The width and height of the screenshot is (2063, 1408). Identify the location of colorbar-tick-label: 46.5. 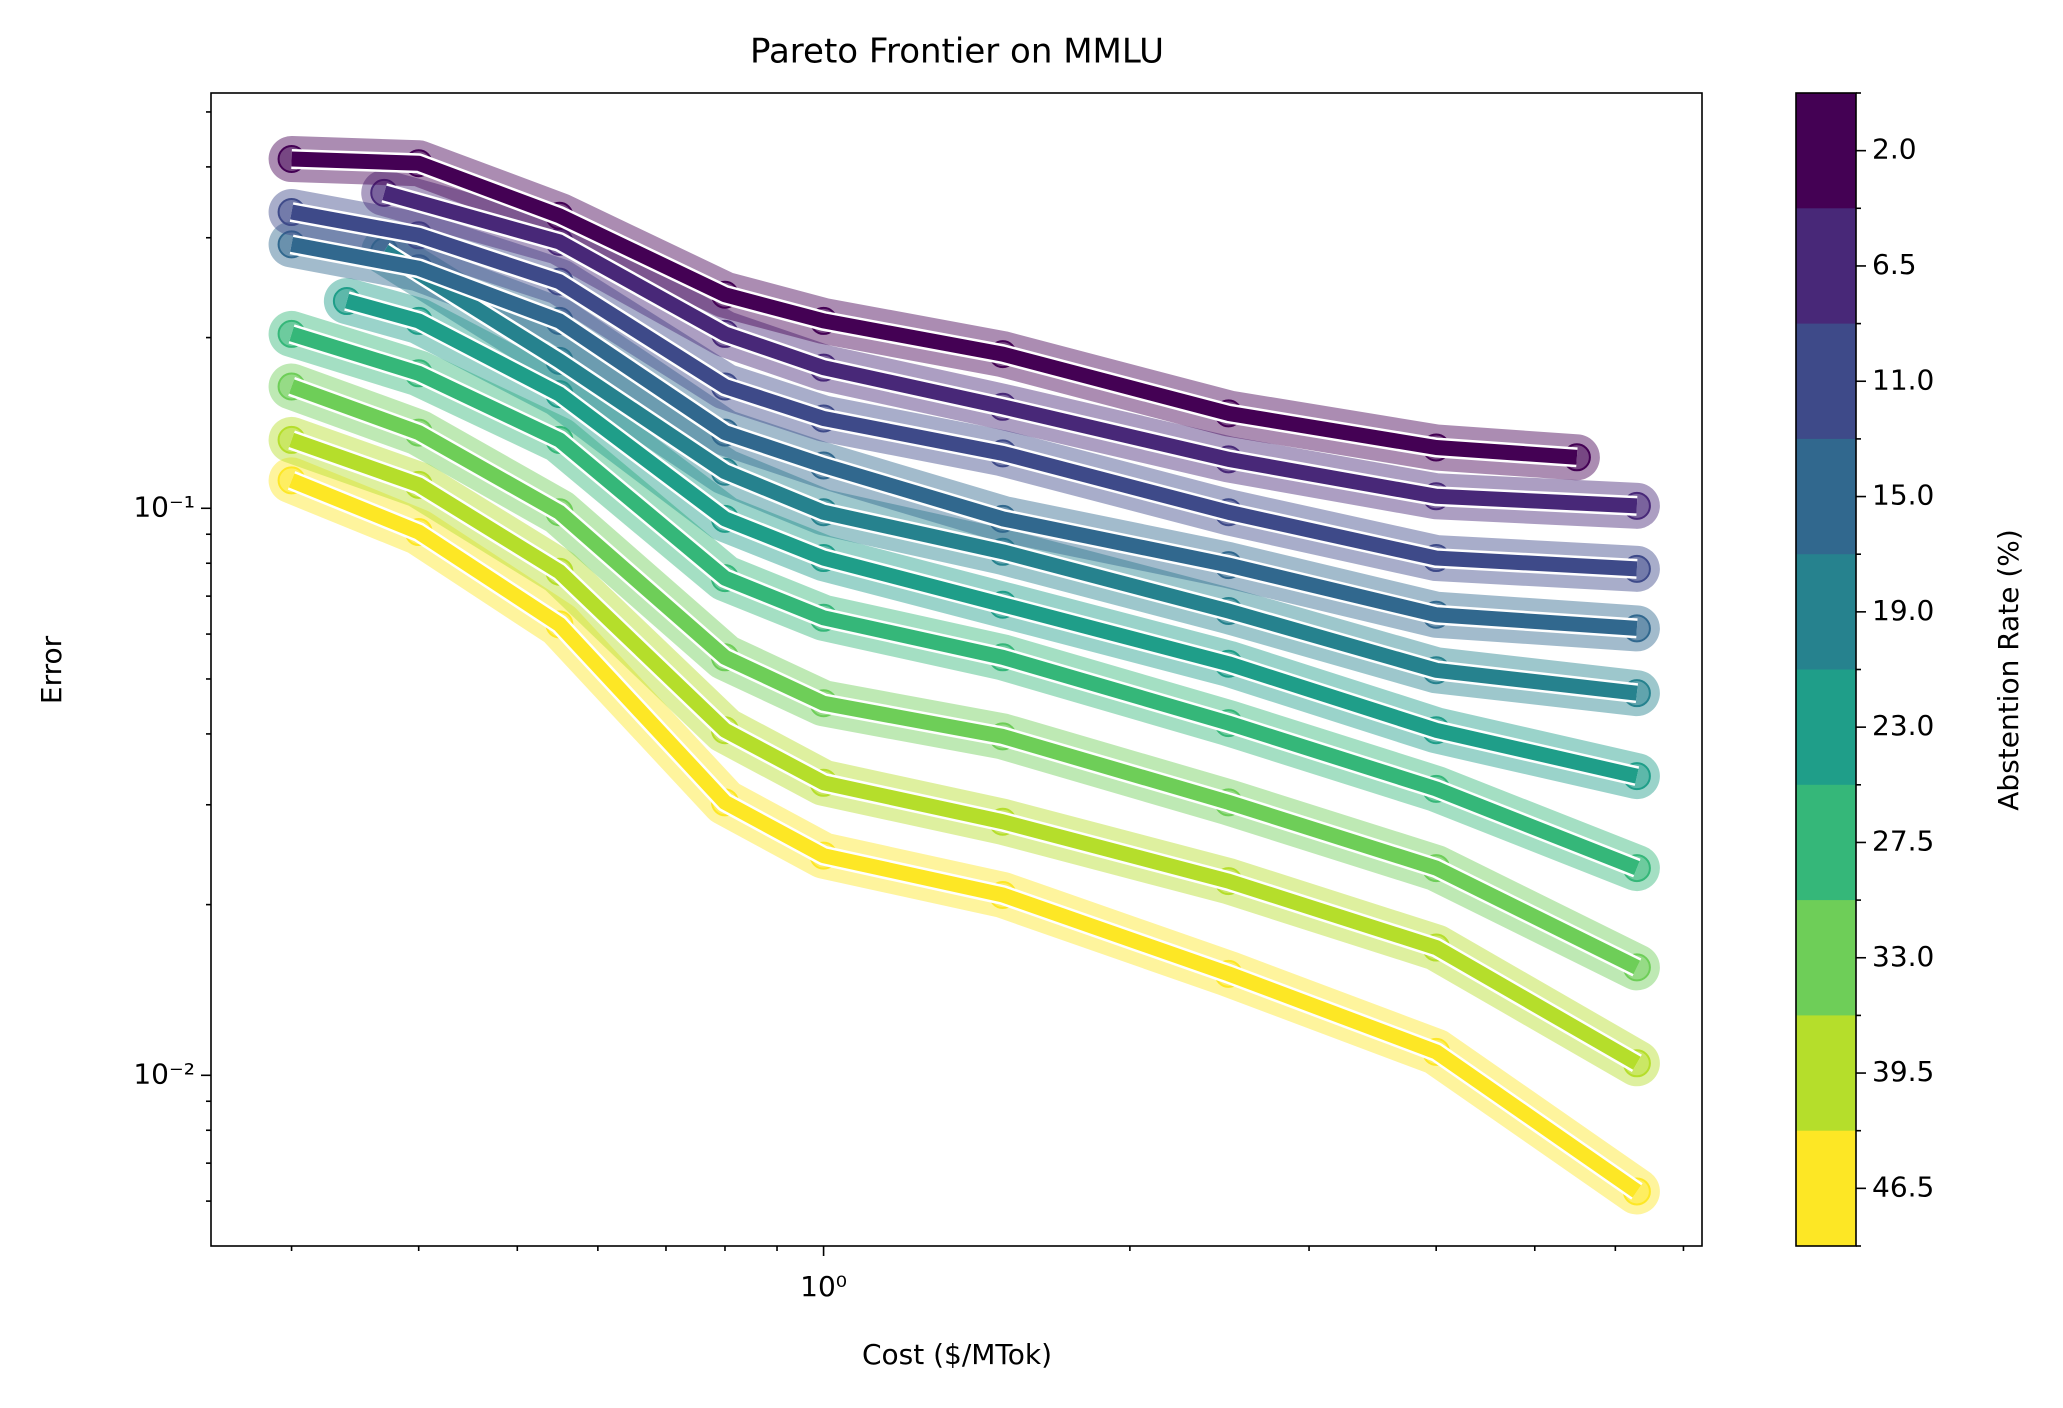
(1903, 1186).